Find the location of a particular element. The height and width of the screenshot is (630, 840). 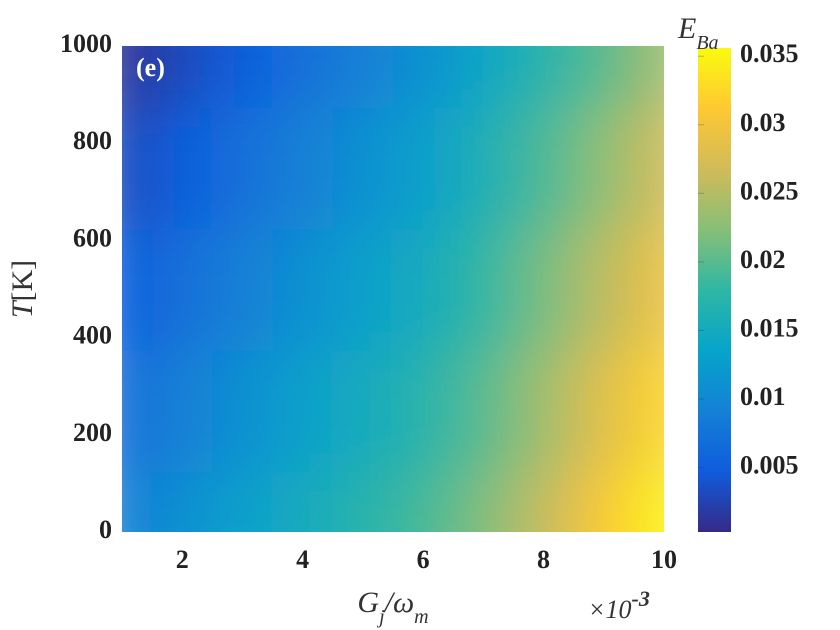

x-tick-label: 4 is located at coordinates (302, 559).